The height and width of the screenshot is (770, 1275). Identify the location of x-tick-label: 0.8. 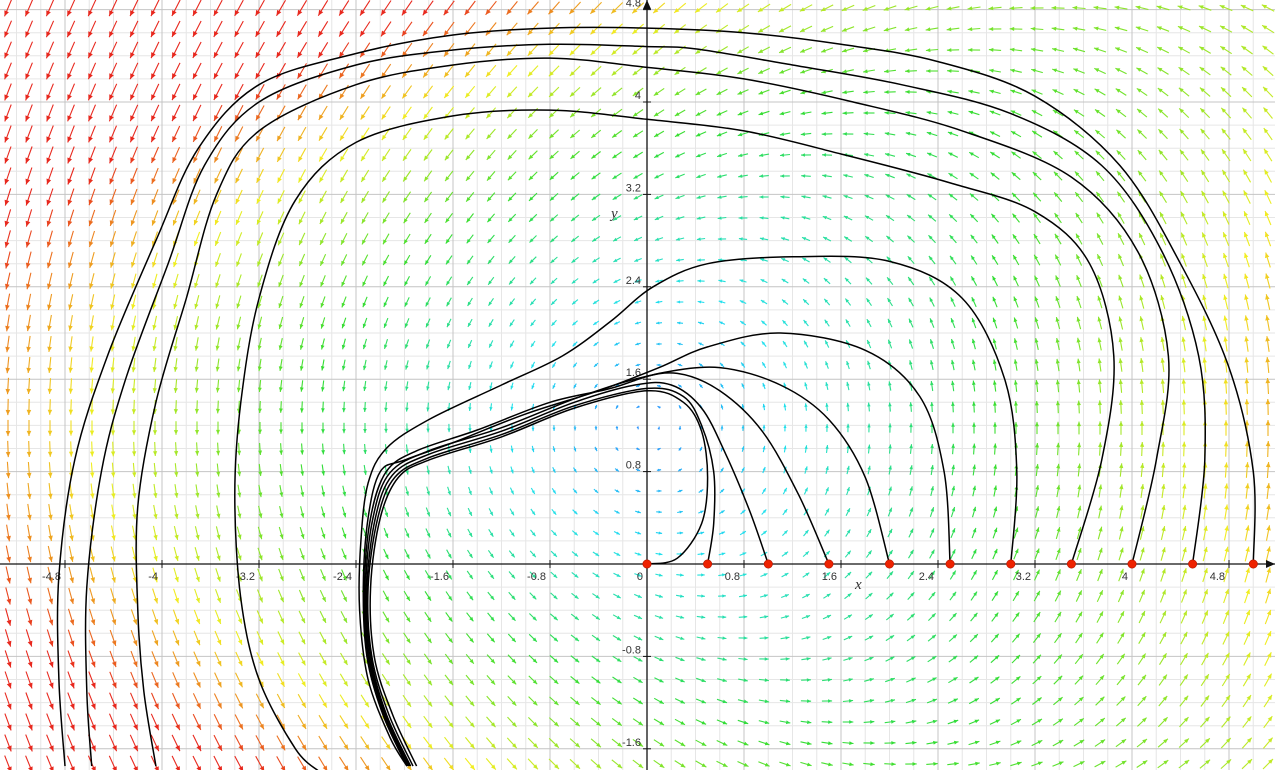
(732, 577).